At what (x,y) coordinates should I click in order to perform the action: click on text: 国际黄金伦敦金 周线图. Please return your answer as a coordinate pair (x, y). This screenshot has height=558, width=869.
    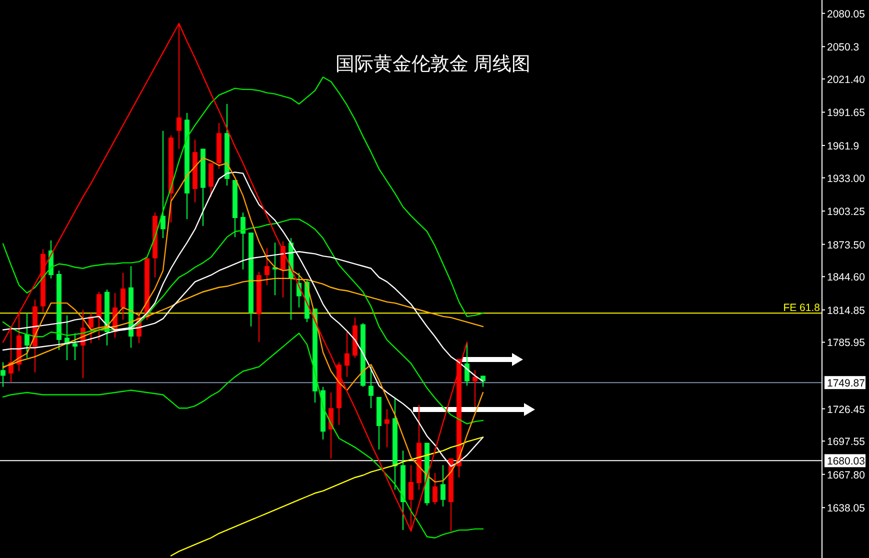
    Looking at the image, I should click on (433, 64).